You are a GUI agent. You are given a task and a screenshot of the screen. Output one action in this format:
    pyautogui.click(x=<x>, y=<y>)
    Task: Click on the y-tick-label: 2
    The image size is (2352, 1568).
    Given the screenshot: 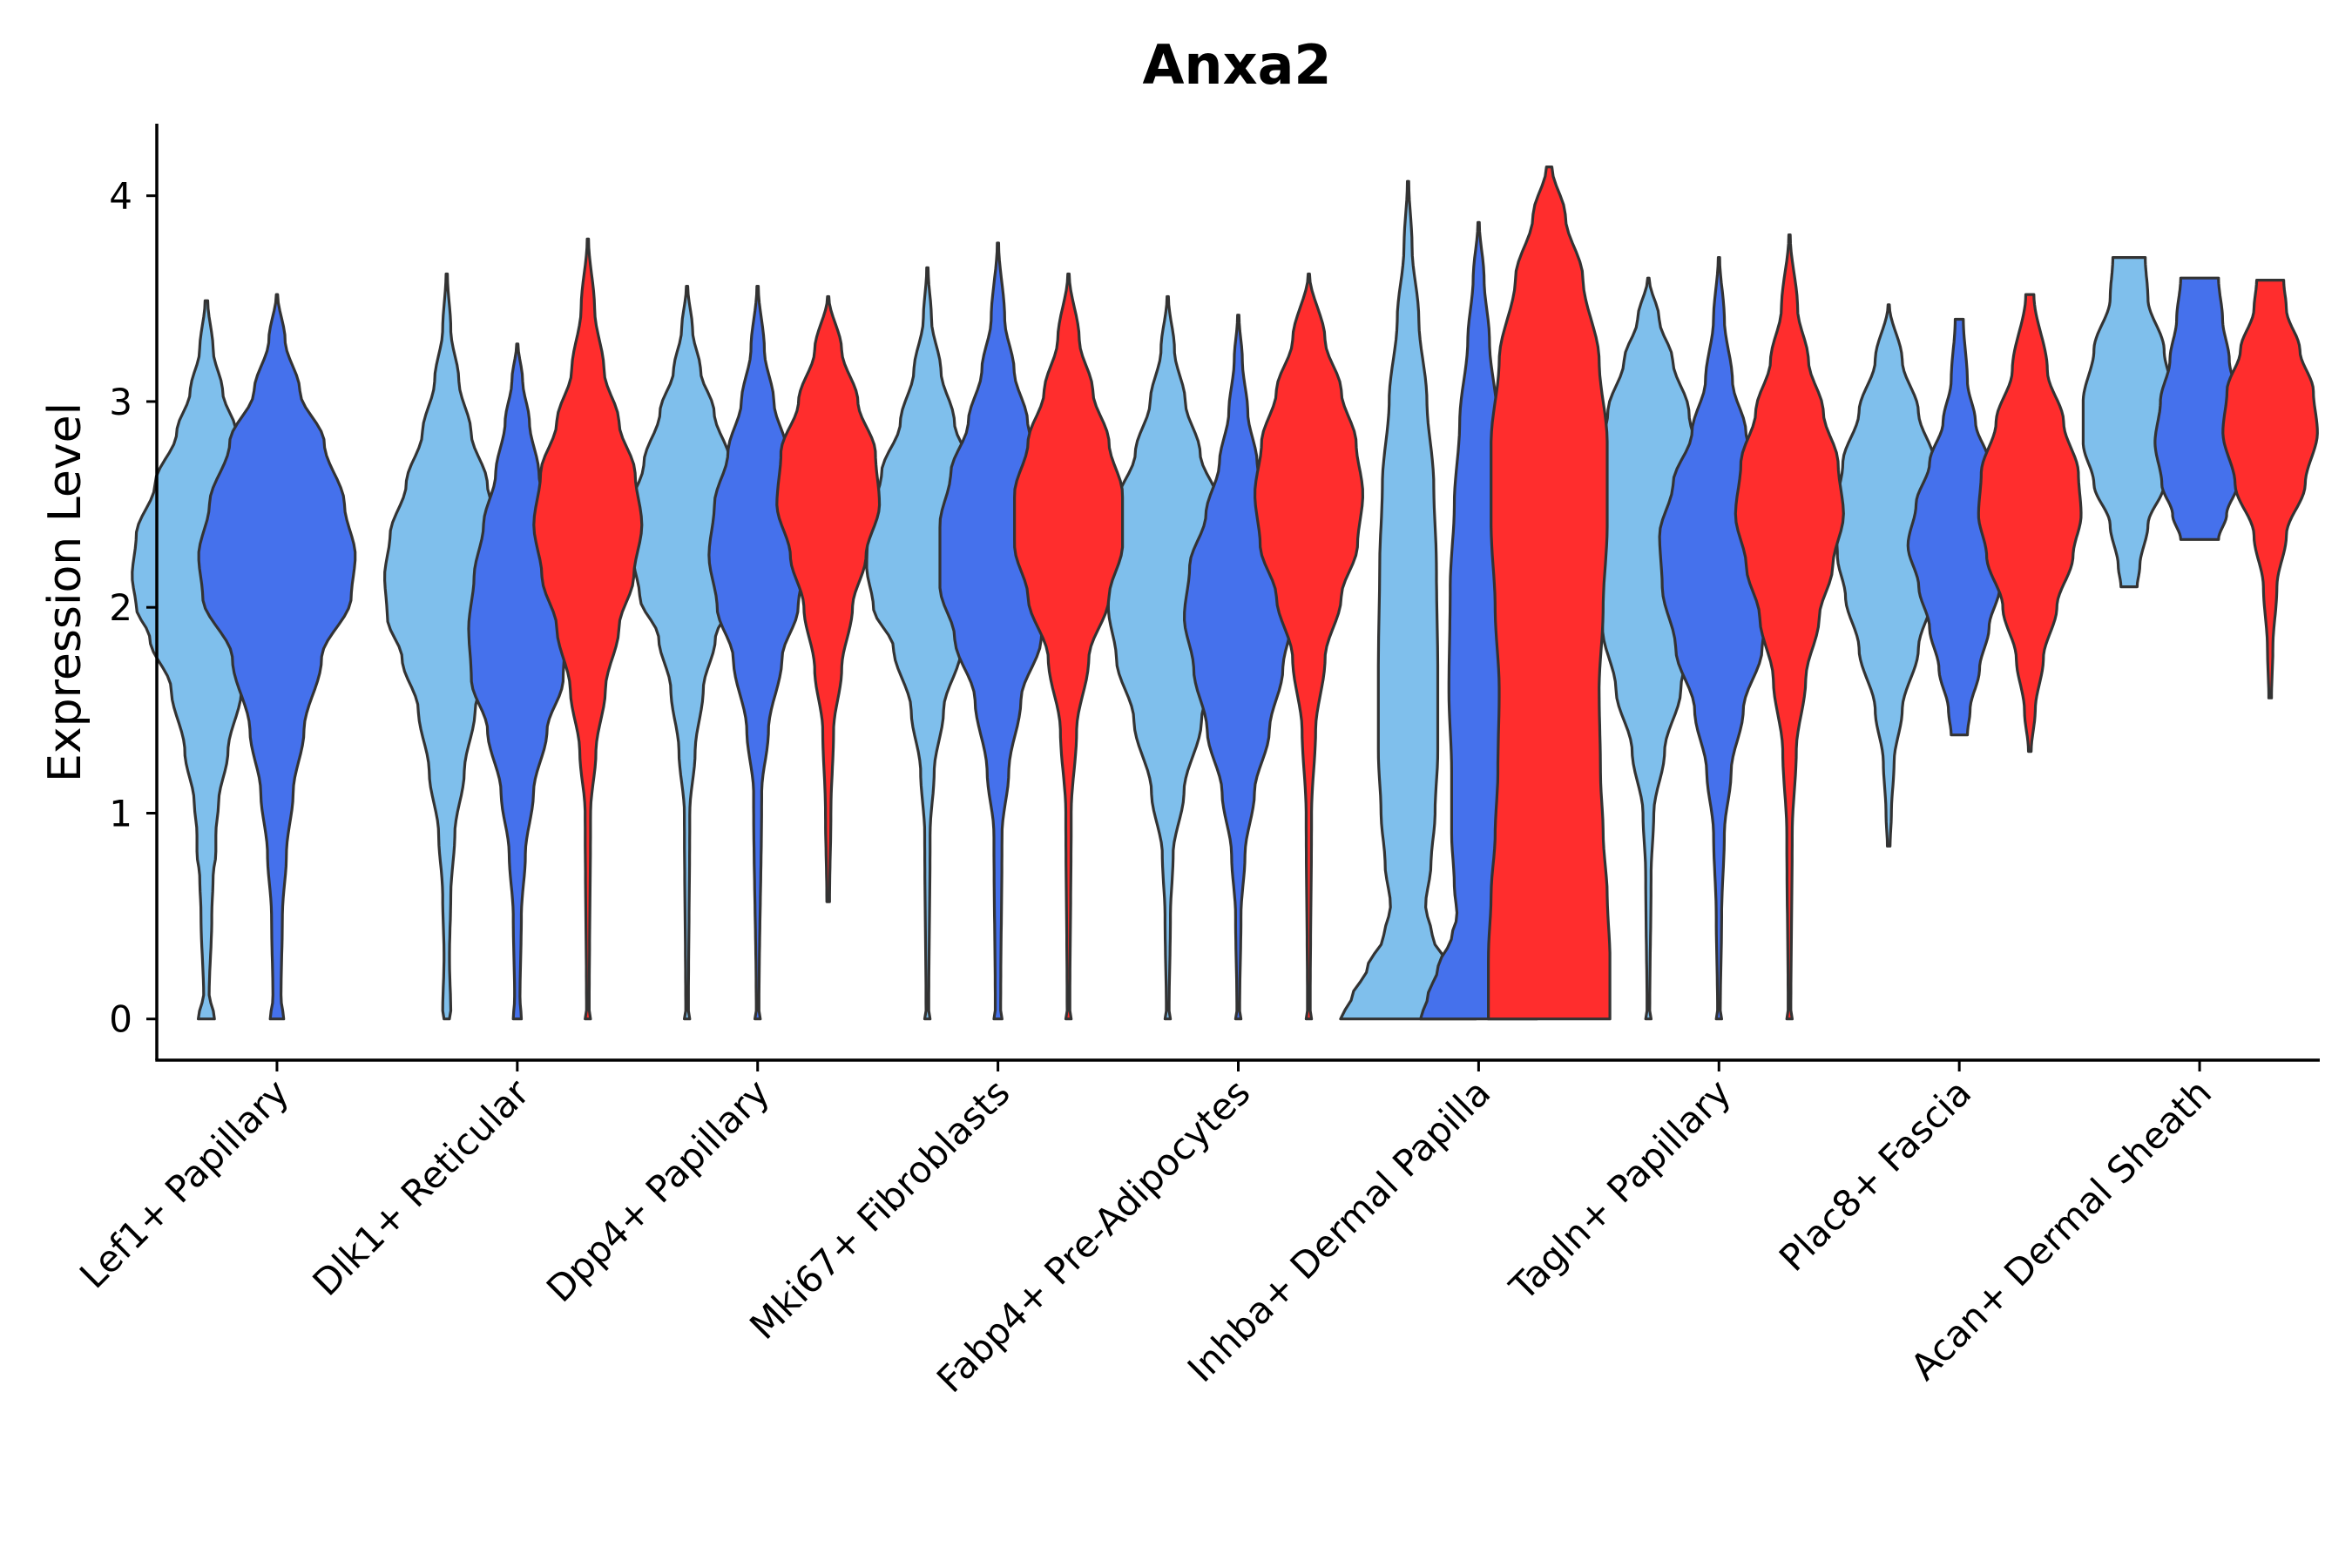 What is the action you would take?
    pyautogui.click(x=120, y=608)
    